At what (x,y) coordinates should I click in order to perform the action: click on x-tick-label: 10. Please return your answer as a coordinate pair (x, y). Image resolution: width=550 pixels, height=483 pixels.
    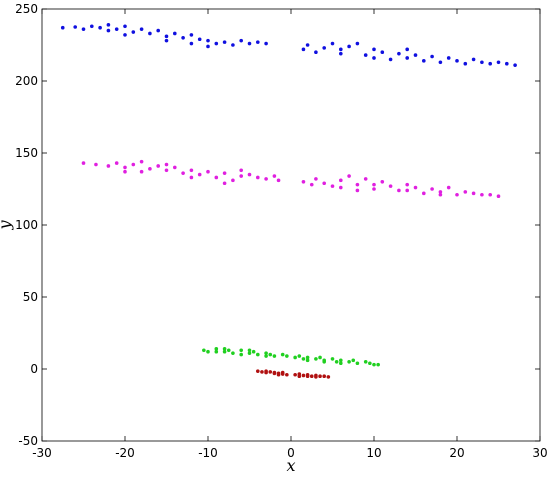
    Looking at the image, I should click on (373, 453).